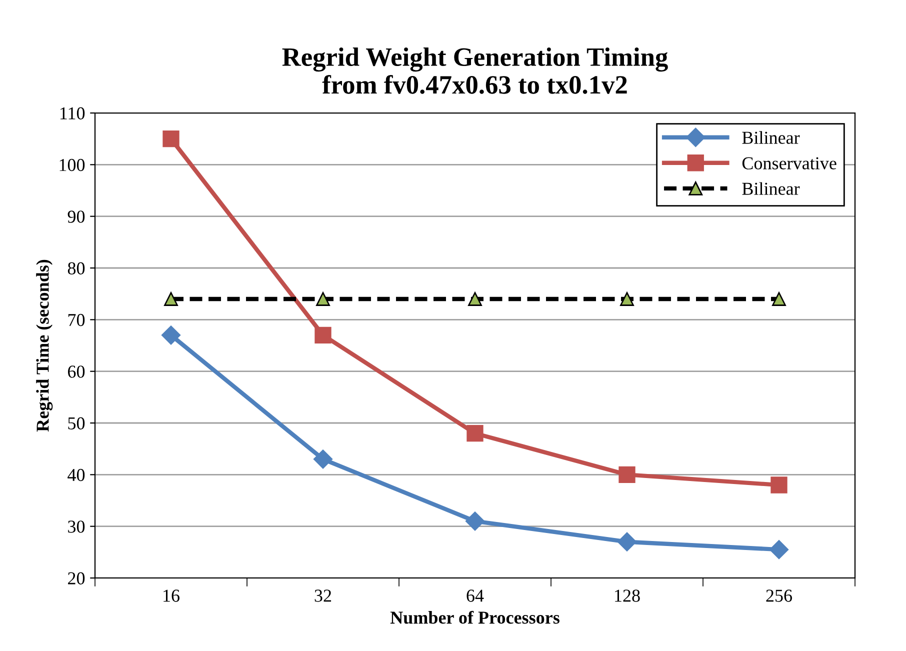  Describe the element at coordinates (475, 596) in the screenshot. I see `x-tick-label: 64` at that location.